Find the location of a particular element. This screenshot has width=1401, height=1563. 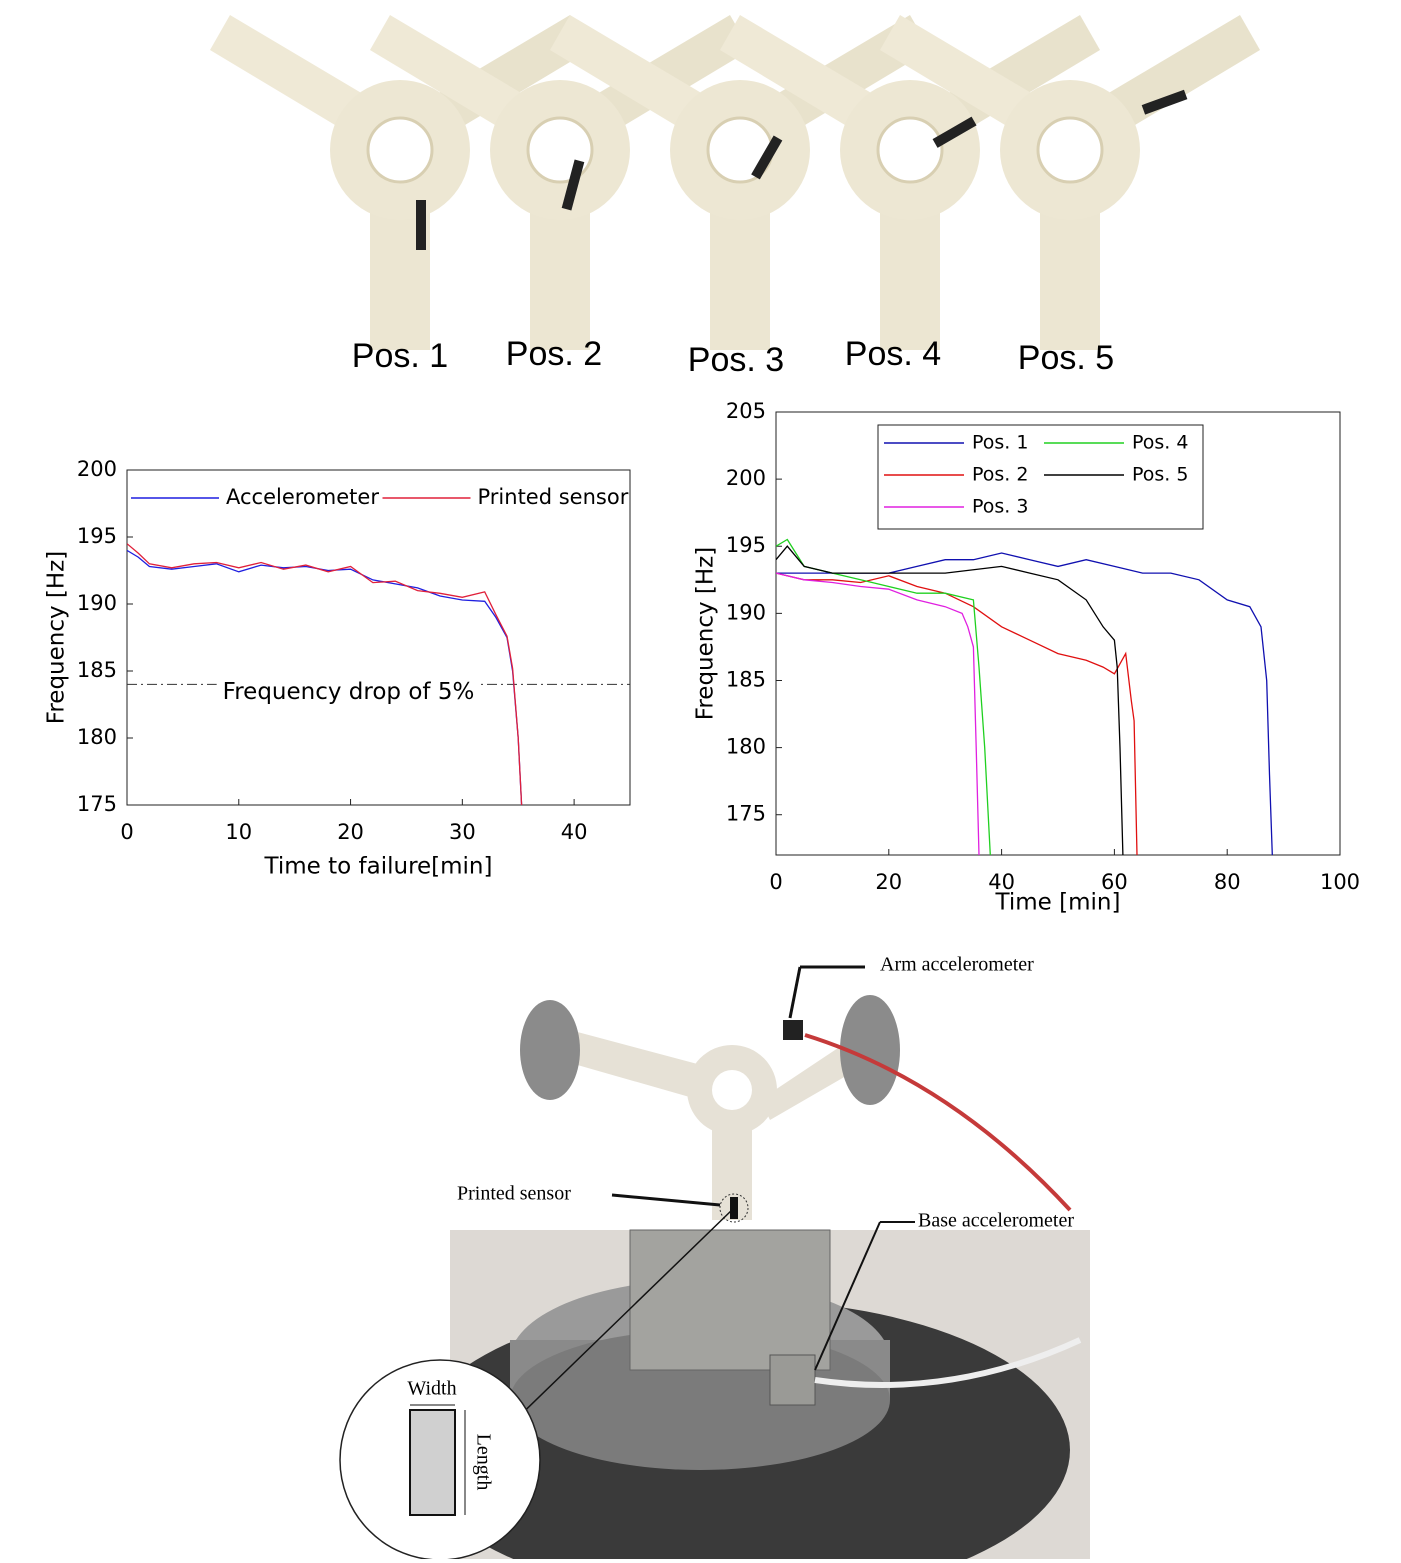

position-label: Pos. 5 is located at coordinates (1066, 358).